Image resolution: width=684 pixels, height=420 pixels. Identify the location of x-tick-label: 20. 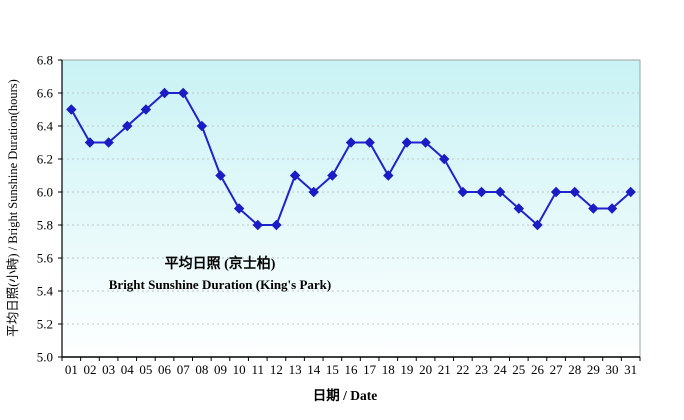
(425, 369).